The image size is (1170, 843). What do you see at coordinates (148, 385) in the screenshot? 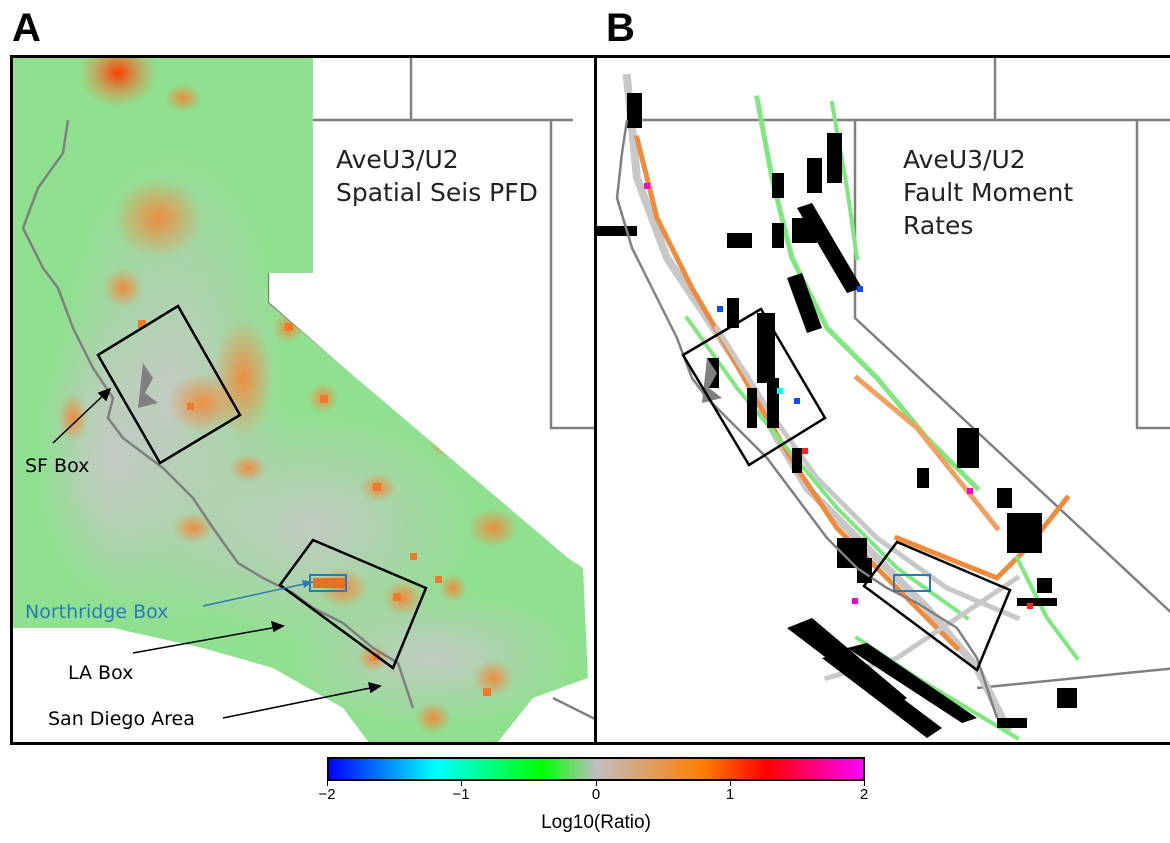
I see `sf-bay-a` at bounding box center [148, 385].